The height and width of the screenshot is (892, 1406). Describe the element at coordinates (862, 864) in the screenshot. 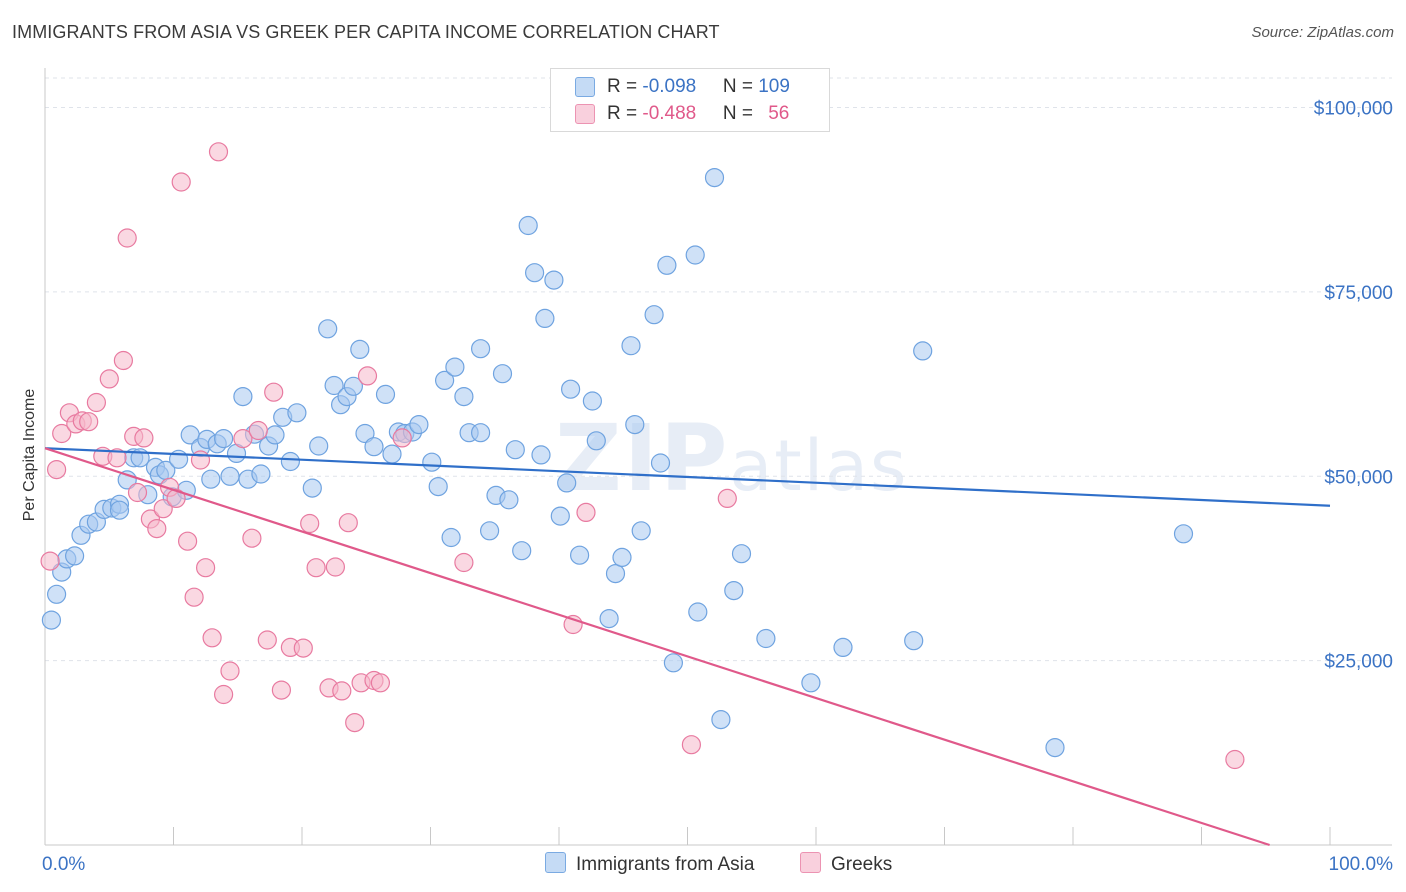

I see `series-legend-label-greeks: Greeks` at that location.